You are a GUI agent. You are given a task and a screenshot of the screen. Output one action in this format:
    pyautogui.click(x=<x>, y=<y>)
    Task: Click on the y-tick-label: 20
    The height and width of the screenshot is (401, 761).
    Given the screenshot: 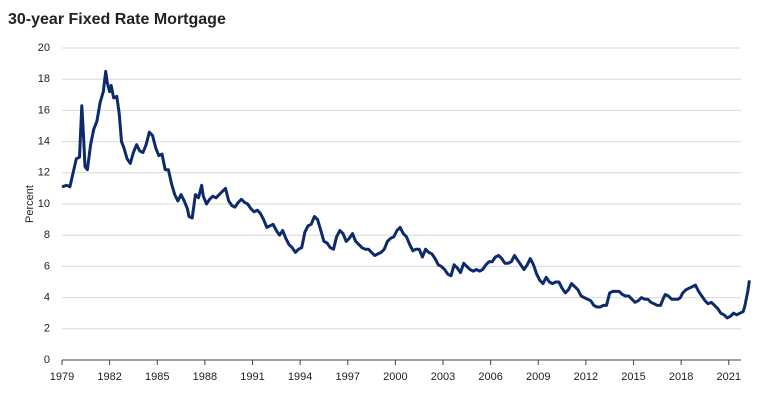 What is the action you would take?
    pyautogui.click(x=44, y=48)
    